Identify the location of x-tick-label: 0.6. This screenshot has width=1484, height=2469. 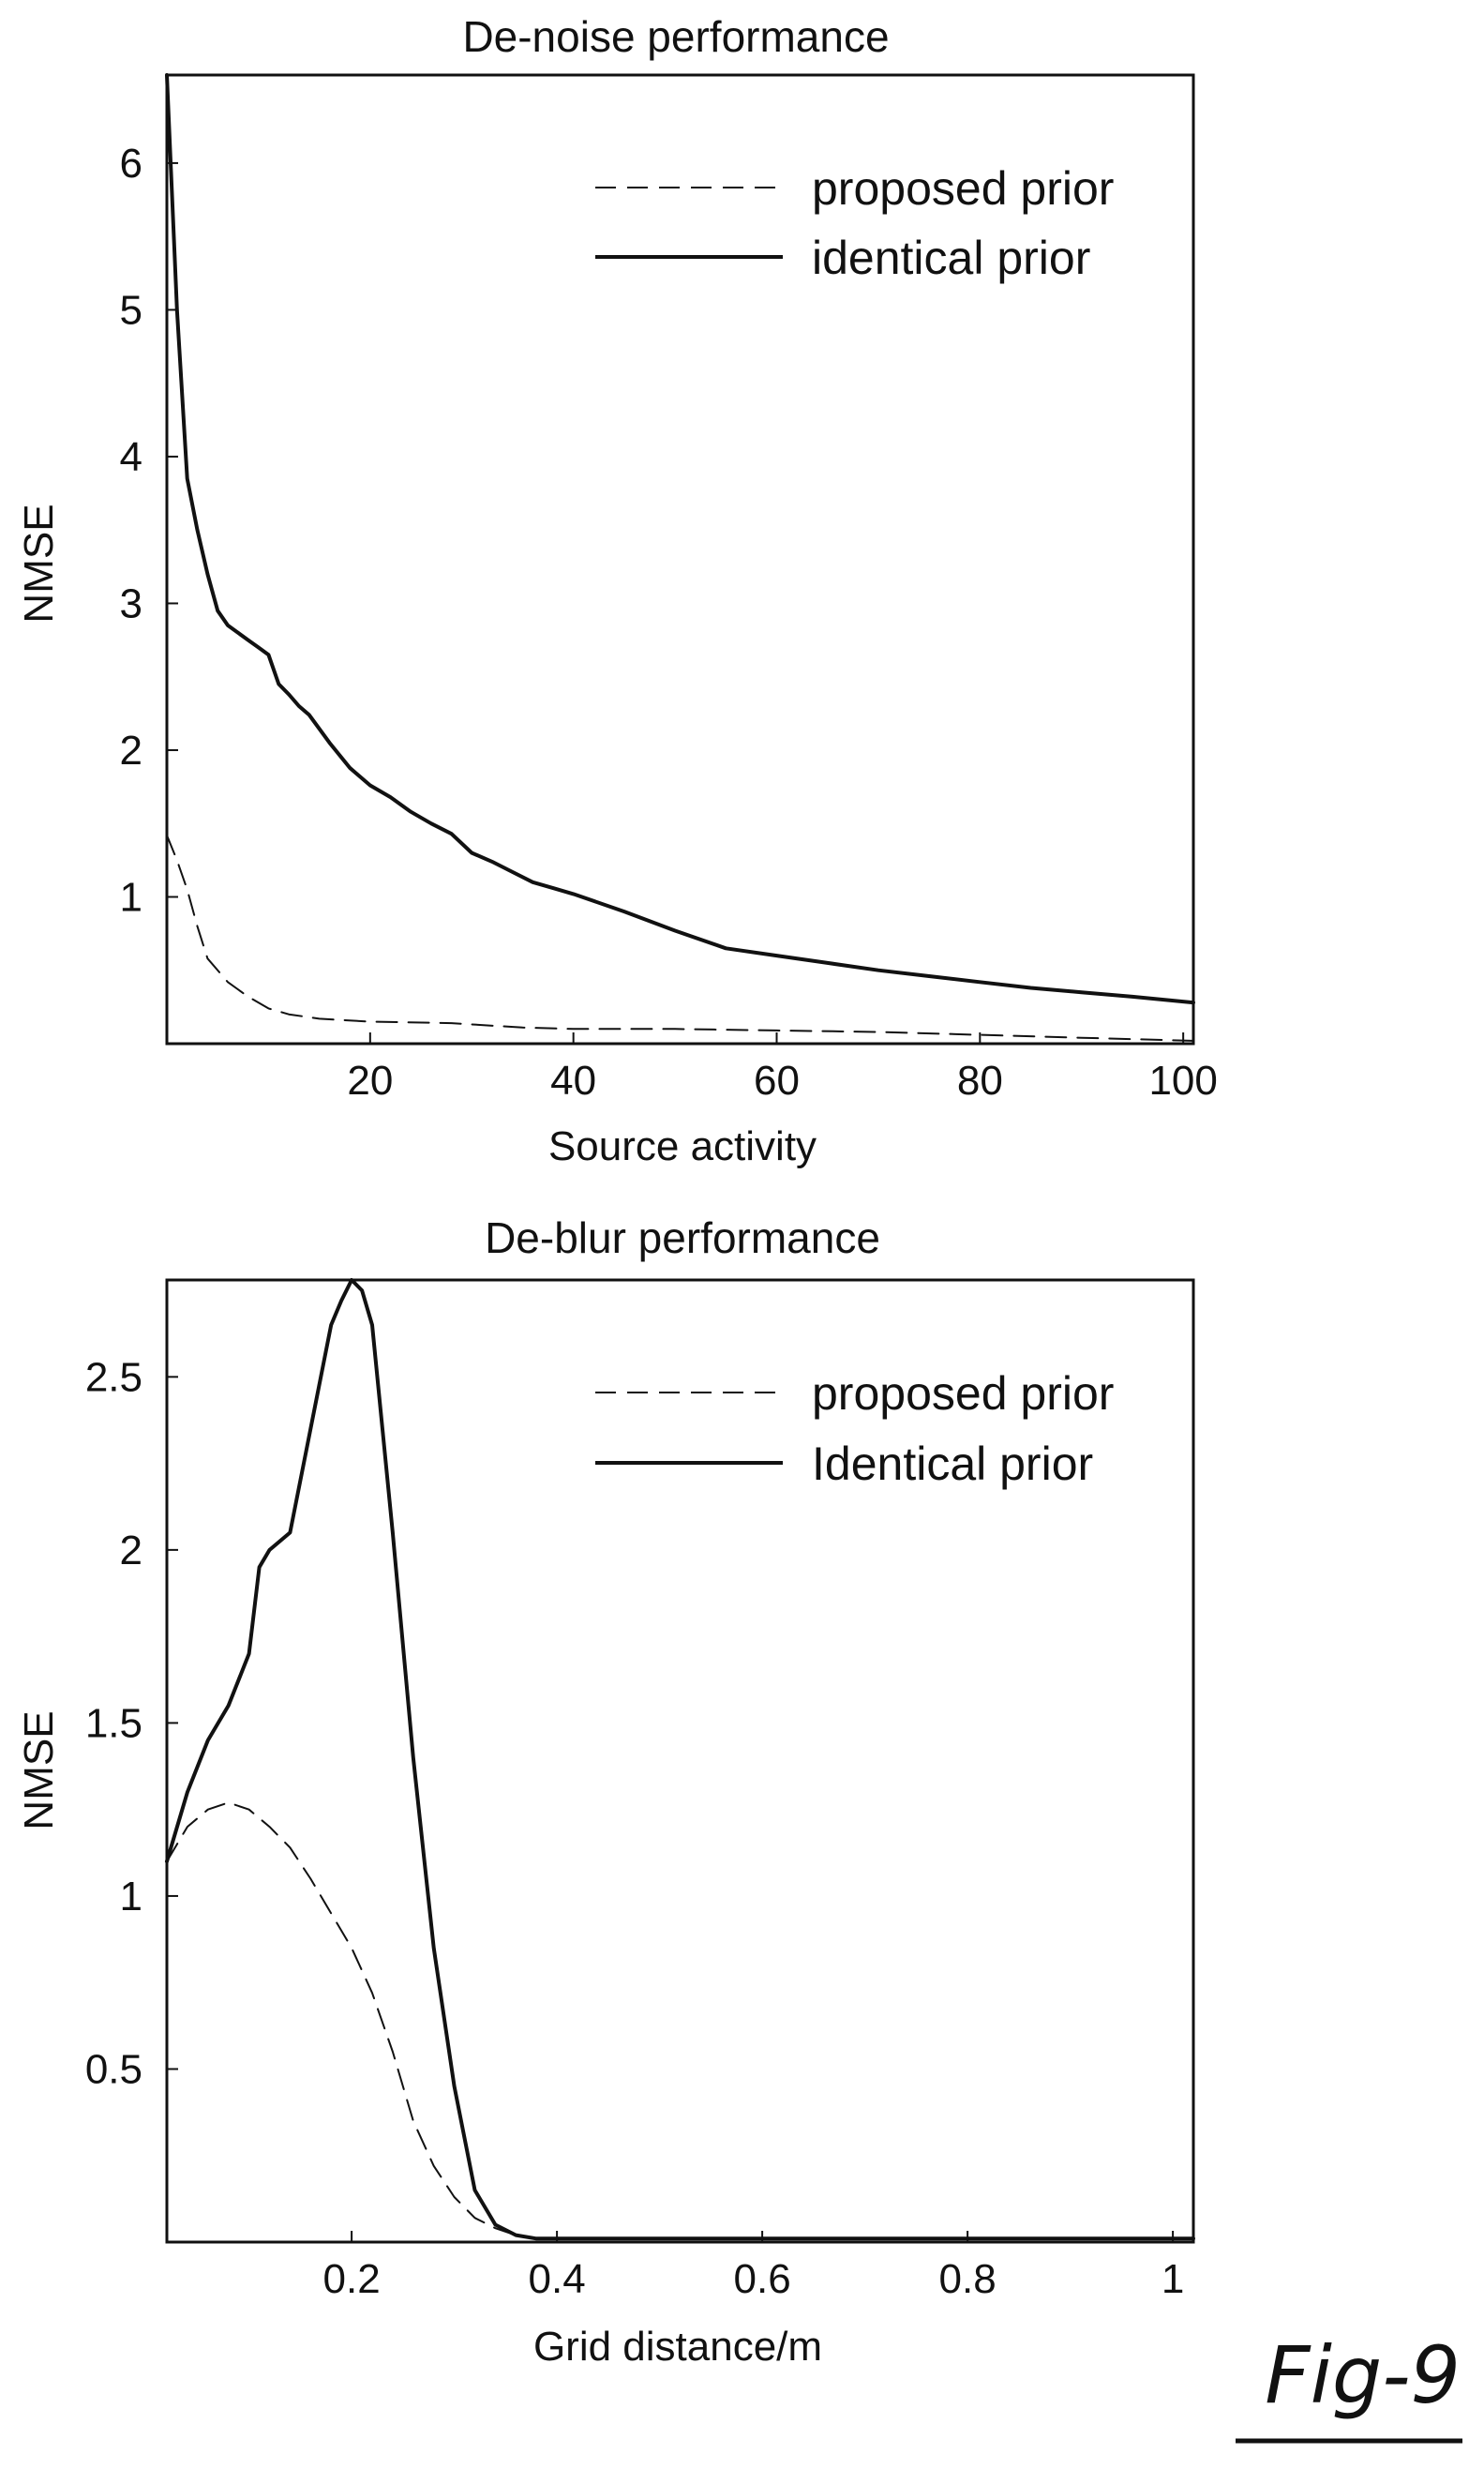
(762, 2279).